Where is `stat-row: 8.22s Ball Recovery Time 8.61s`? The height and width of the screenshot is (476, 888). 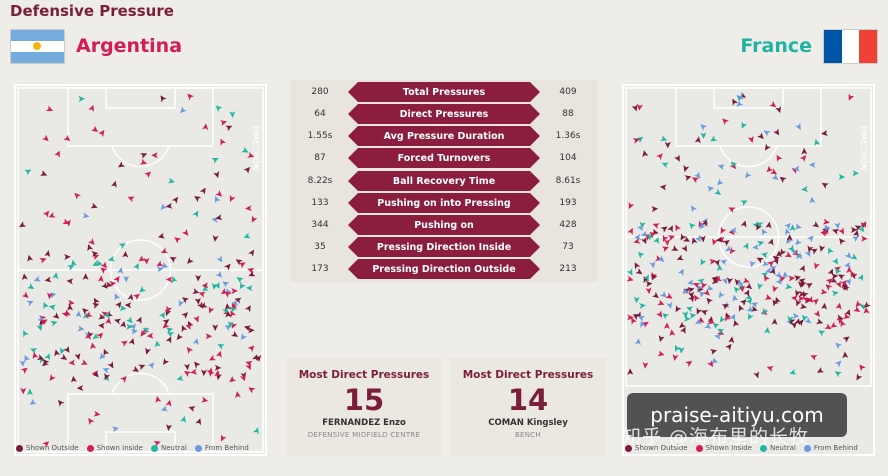
stat-row: 8.22s Ball Recovery Time 8.61s is located at coordinates (444, 181).